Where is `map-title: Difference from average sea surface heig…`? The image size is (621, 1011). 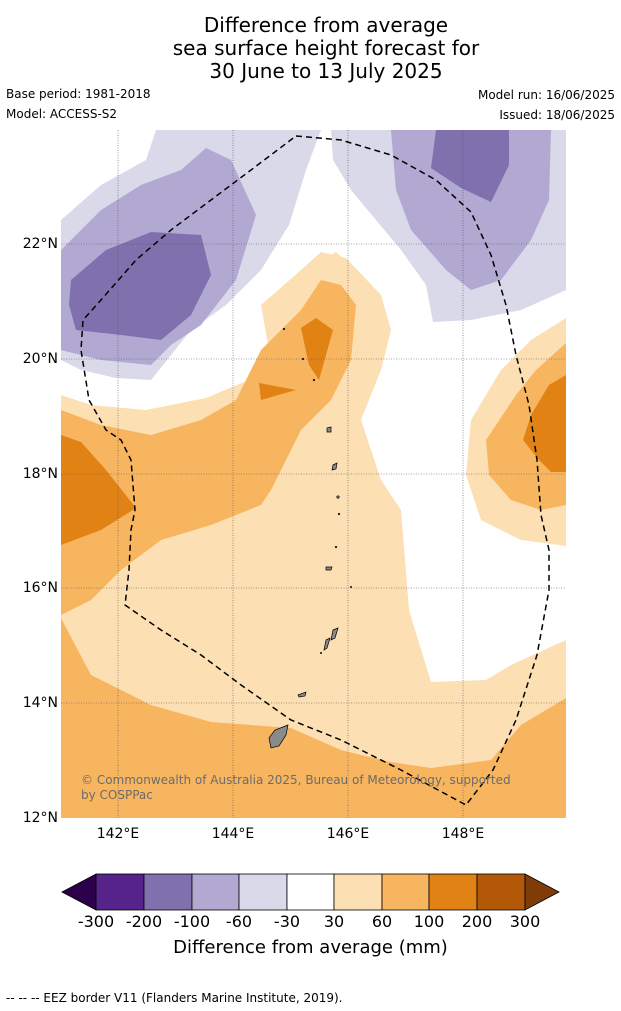 map-title: Difference from average sea surface heig… is located at coordinates (310, 48).